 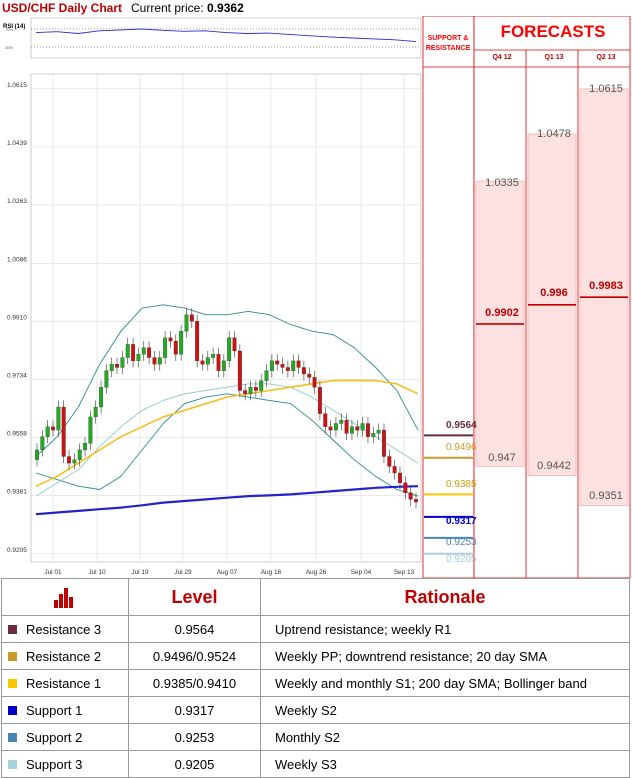 I want to click on row-name: Support 3, so click(x=54, y=764).